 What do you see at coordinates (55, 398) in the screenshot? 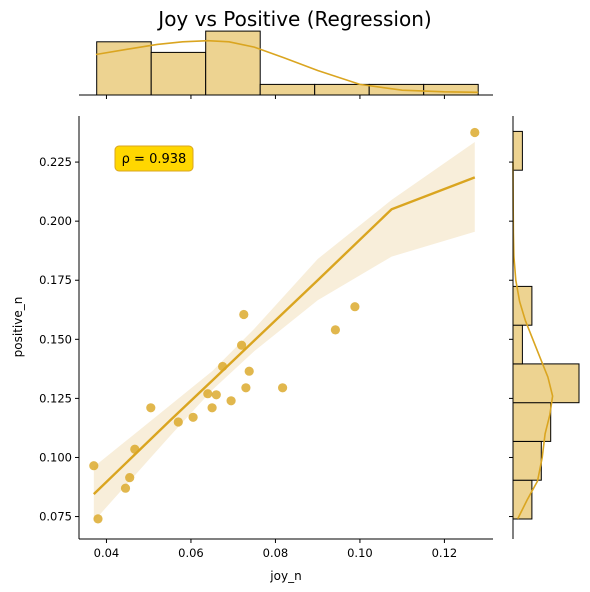
I see `y-tick-label-3: 0.125` at bounding box center [55, 398].